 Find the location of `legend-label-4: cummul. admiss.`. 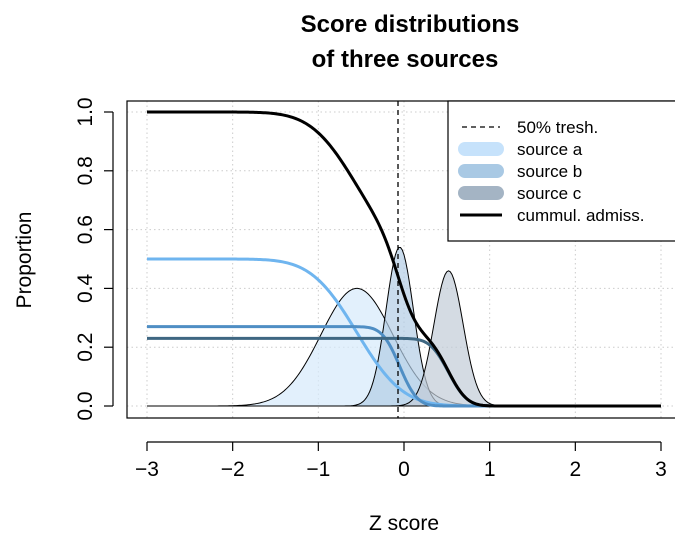

legend-label-4: cummul. admiss. is located at coordinates (581, 215).